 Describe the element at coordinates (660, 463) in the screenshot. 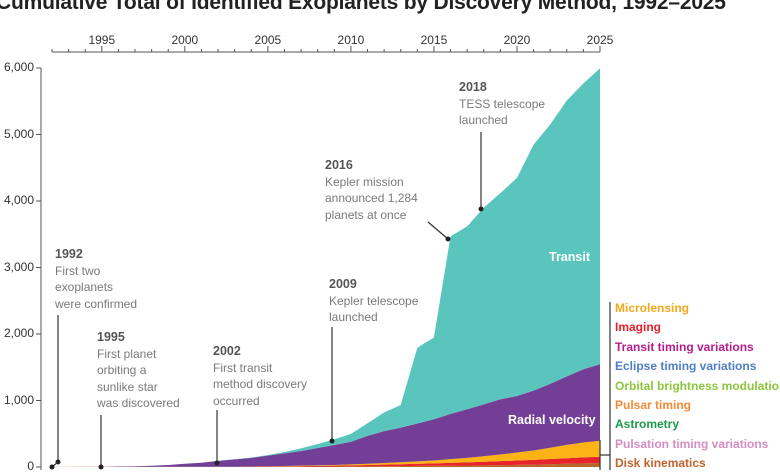

I see `legend-item-disk-kinematics: Disk kinematics` at that location.